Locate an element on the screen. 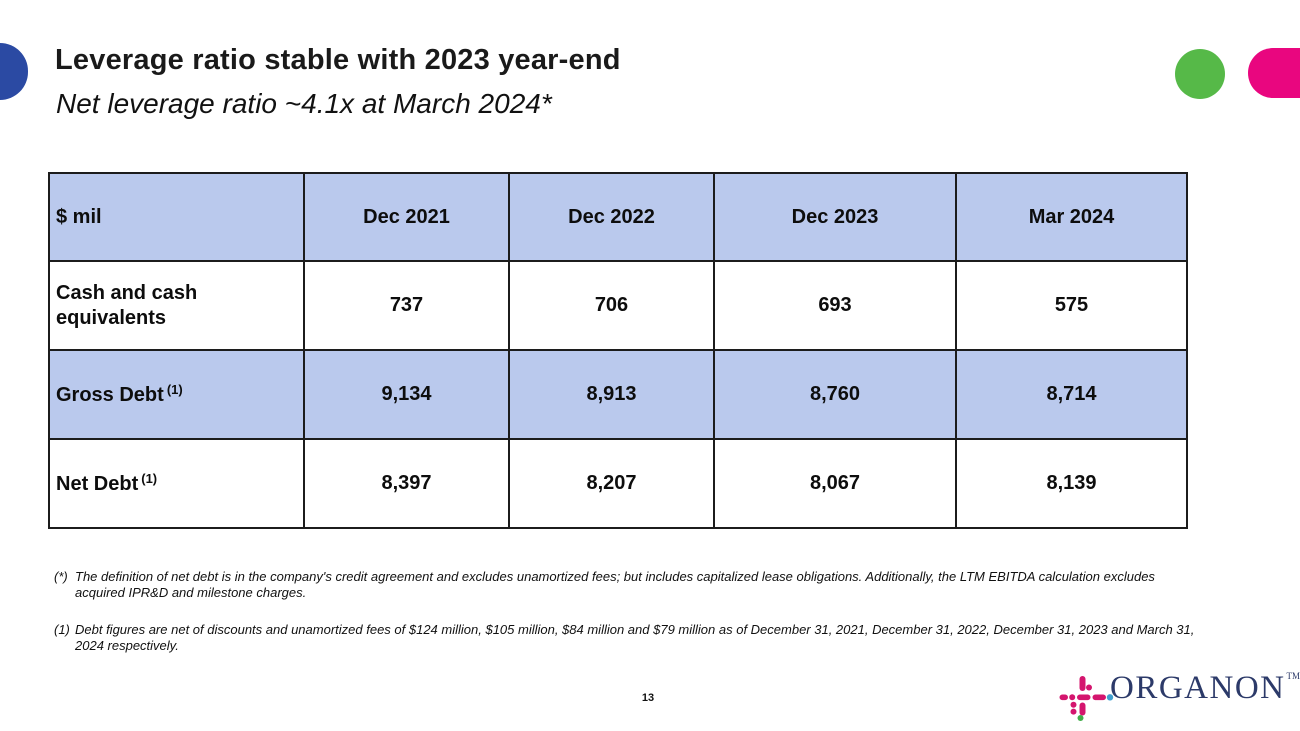  slide-subtitle: Net leverage ratio ~4.1x at March 2024* is located at coordinates (304, 103).